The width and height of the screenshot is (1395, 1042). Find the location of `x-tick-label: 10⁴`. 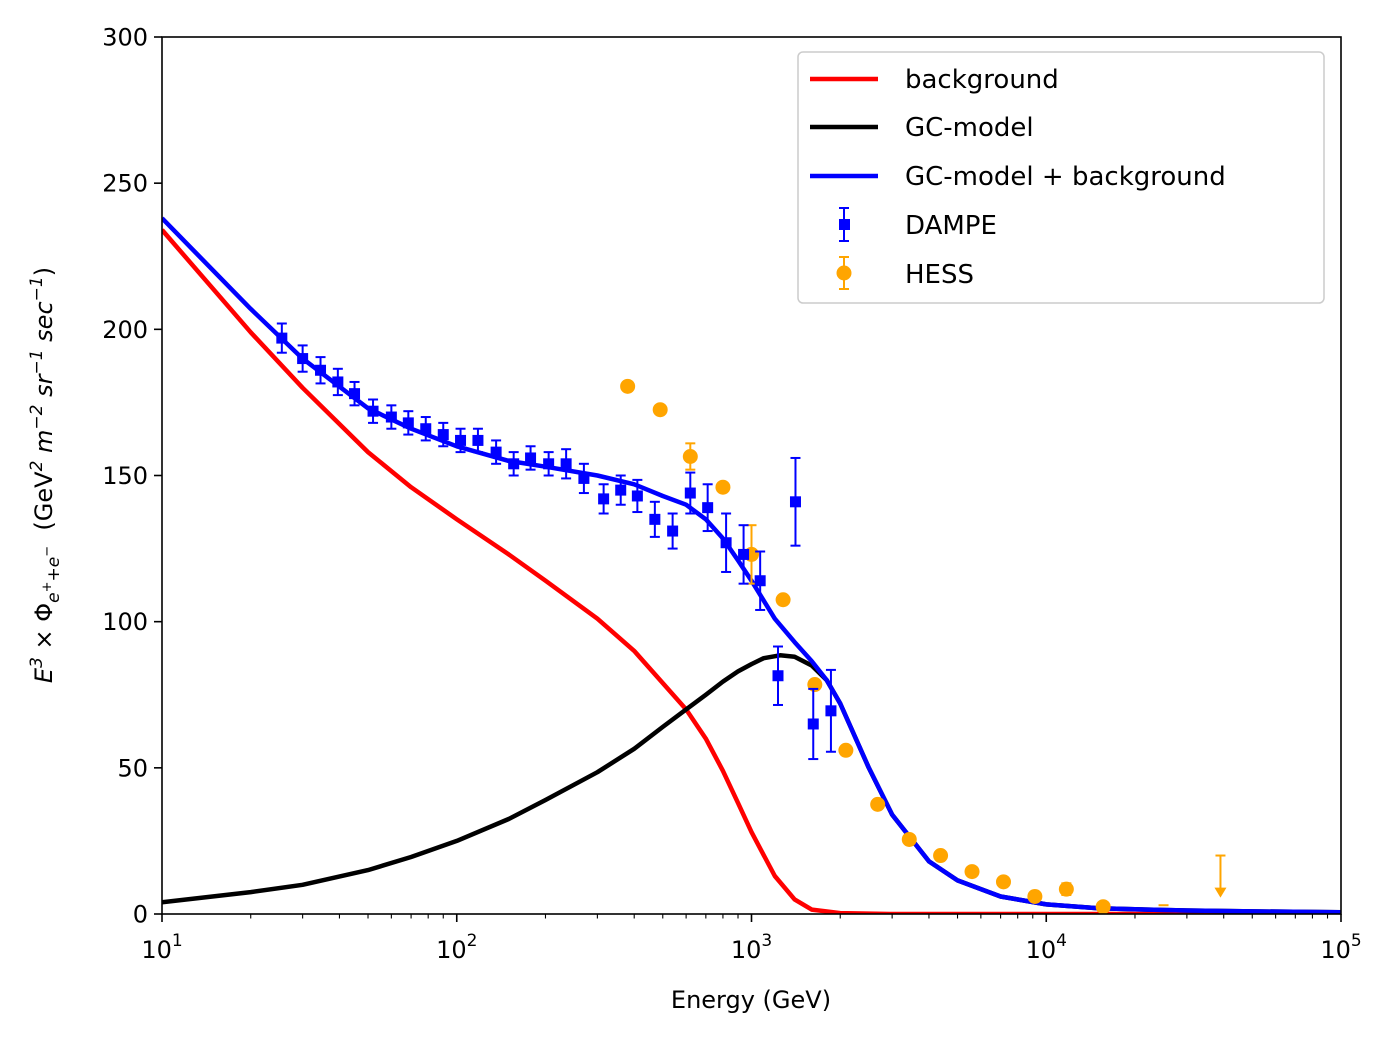

x-tick-label: 10⁴ is located at coordinates (1046, 947).